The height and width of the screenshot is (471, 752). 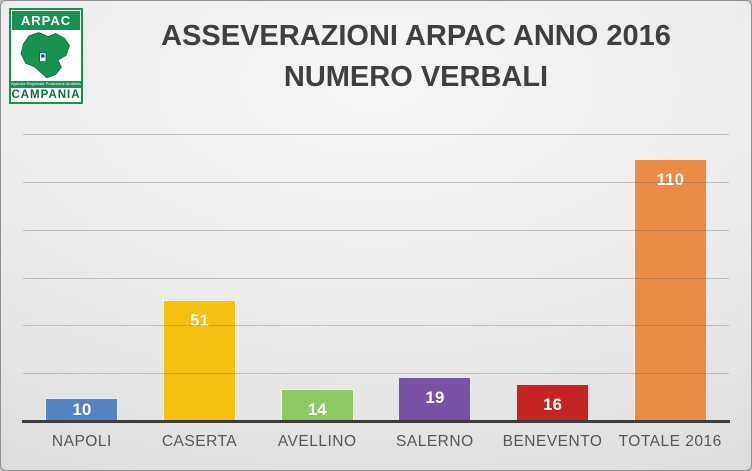 I want to click on bar-caserta: 51, so click(x=199, y=361).